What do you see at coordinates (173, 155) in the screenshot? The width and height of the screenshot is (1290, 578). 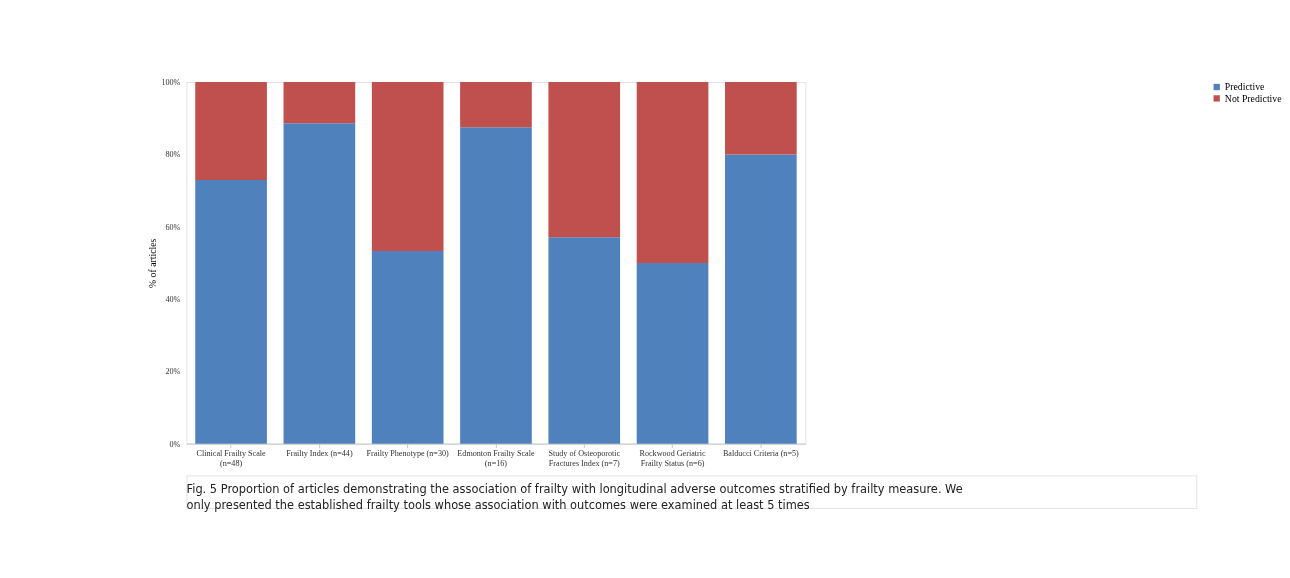 I see `y-tick-label: 80%` at bounding box center [173, 155].